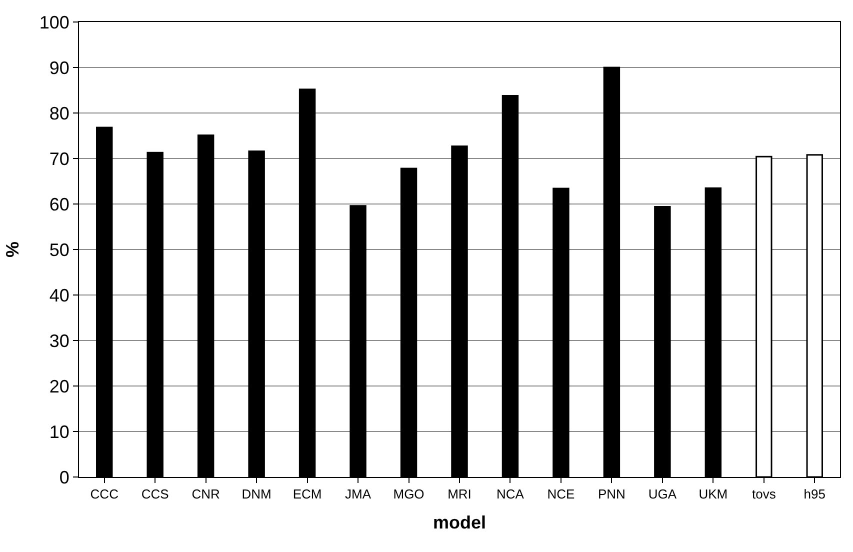 The height and width of the screenshot is (552, 853). What do you see at coordinates (104, 494) in the screenshot?
I see `x-tick-label: CCC` at bounding box center [104, 494].